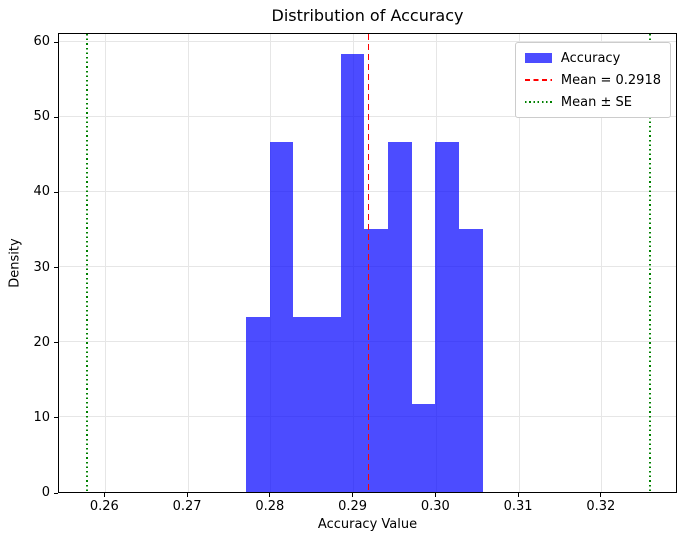 The height and width of the screenshot is (547, 686). What do you see at coordinates (596, 102) in the screenshot?
I see `legend-label-se: Mean ± SE` at bounding box center [596, 102].